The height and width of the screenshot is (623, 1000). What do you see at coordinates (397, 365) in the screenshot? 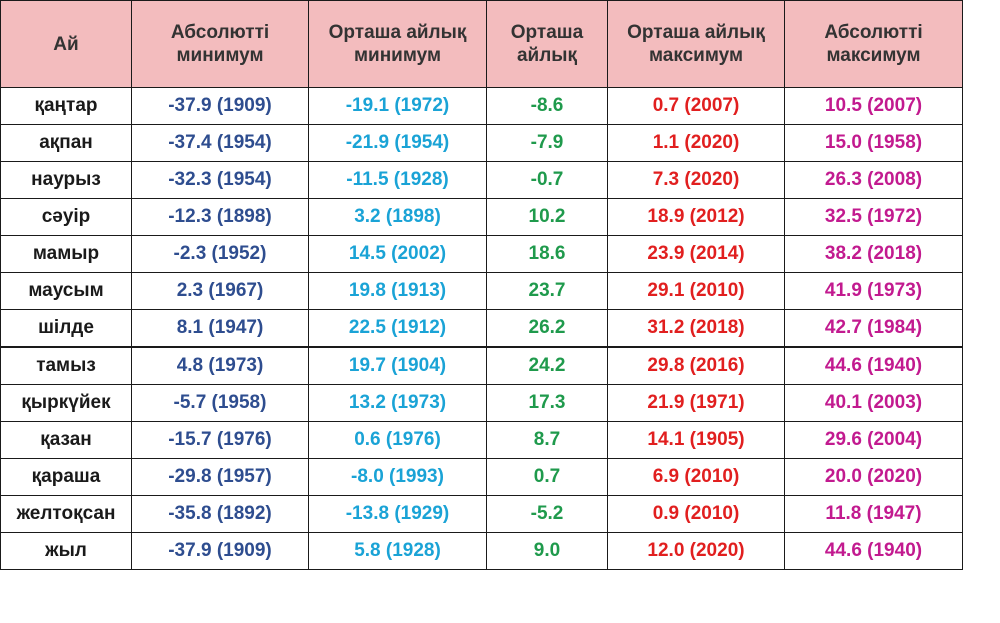
I see `avg-min-cell: 19.7 (1904)` at bounding box center [397, 365].